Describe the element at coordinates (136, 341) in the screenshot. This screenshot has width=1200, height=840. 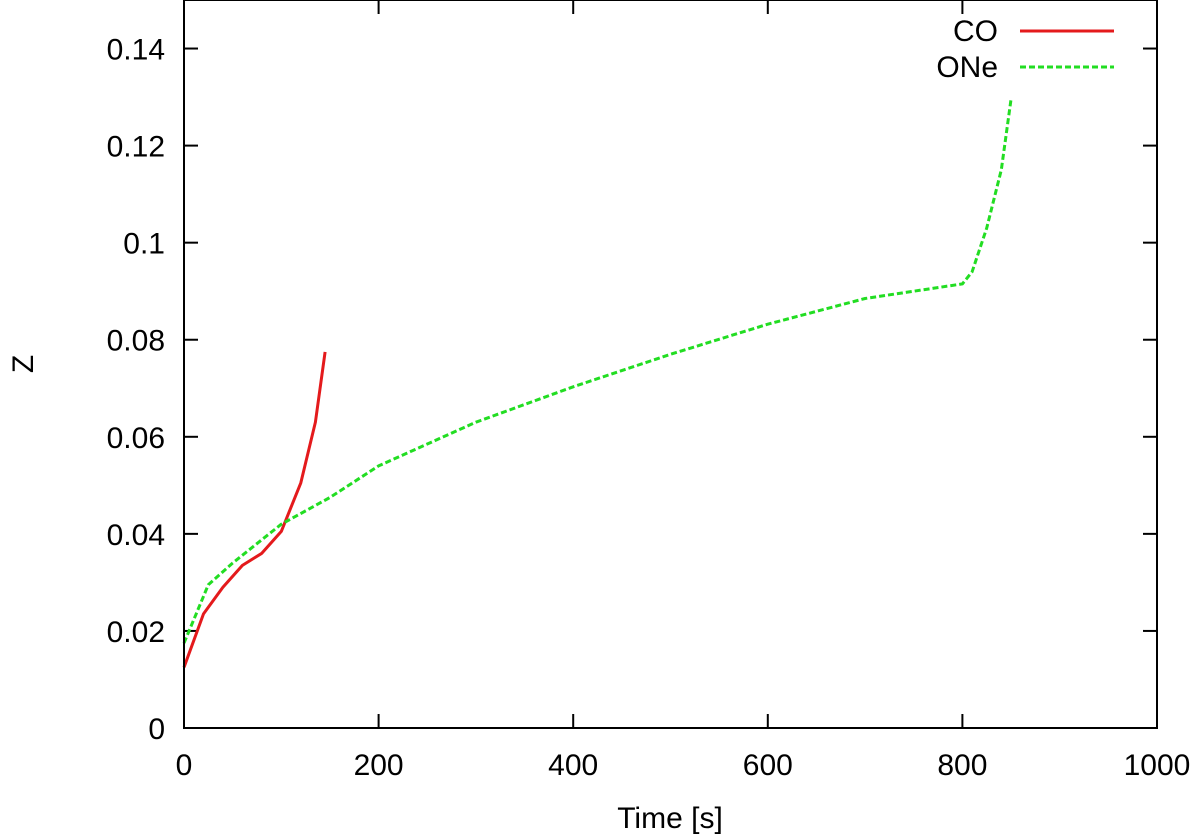
I see `y-tick-label: 0.08` at that location.